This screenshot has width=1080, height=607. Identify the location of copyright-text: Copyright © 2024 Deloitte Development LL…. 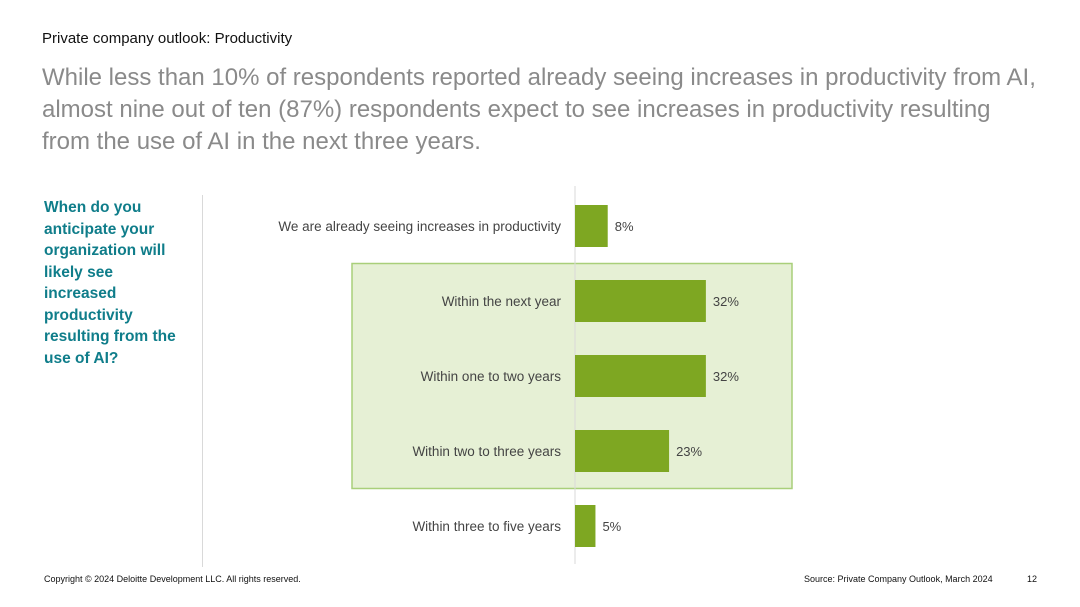
(172, 579).